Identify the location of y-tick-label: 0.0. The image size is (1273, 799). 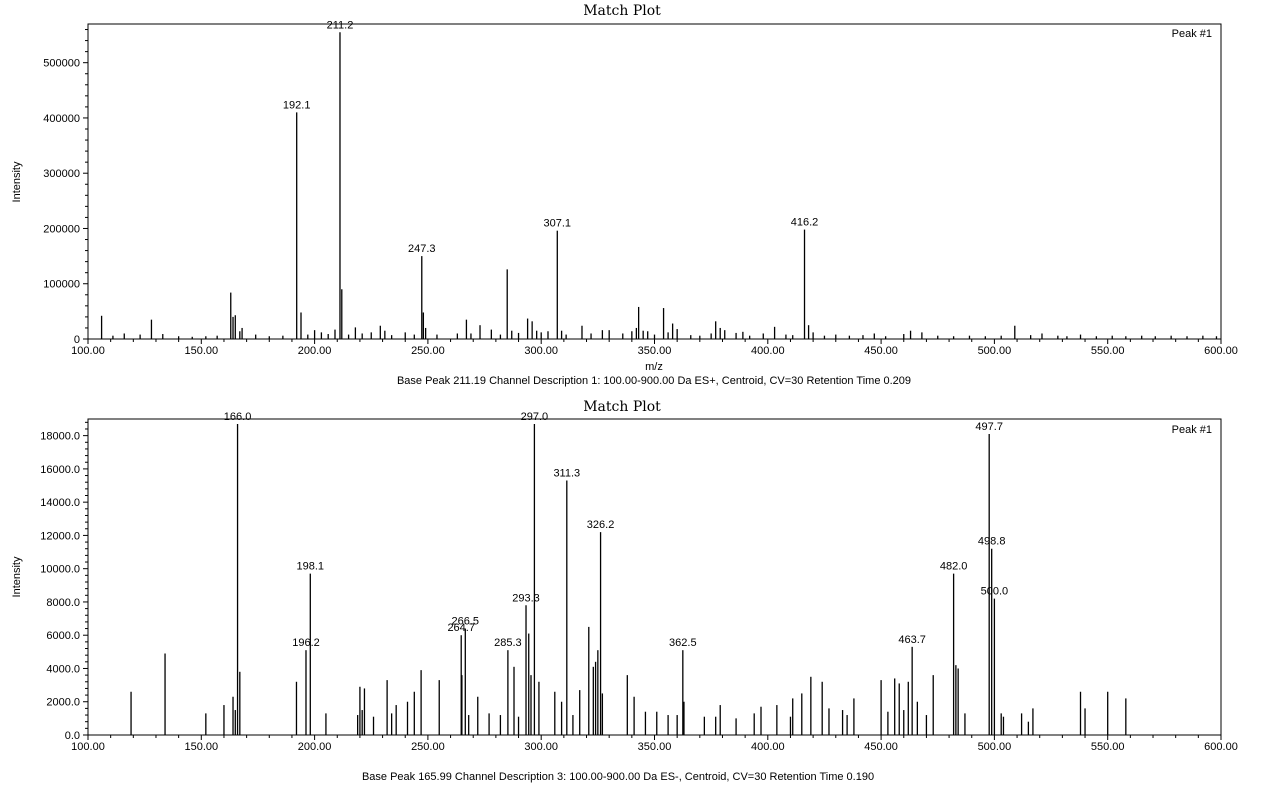
(72, 736).